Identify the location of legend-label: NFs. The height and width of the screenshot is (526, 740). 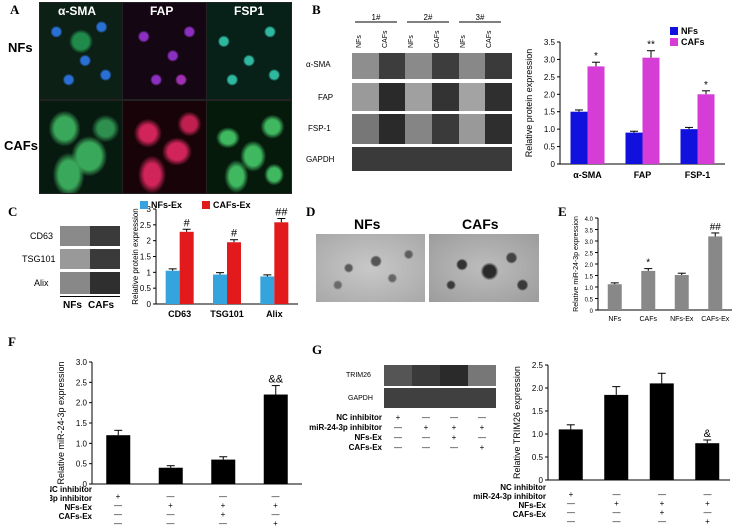
(689, 31).